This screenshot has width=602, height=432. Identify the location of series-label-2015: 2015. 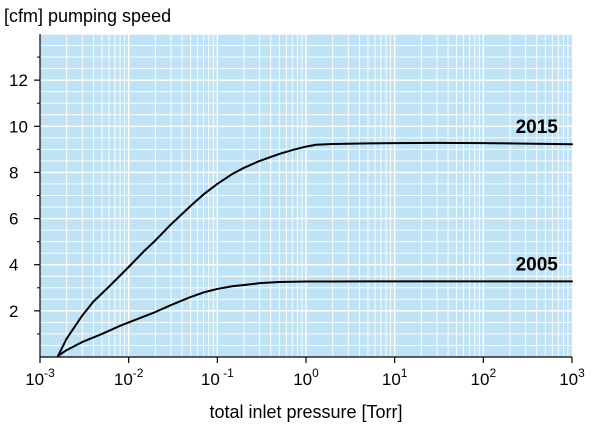
(537, 127).